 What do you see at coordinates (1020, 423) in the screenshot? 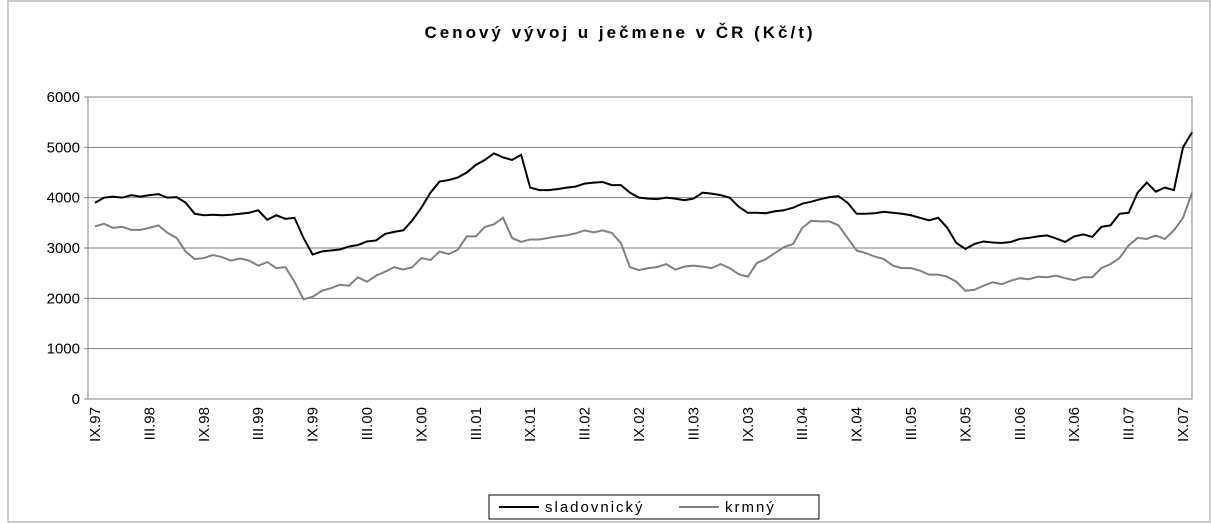
I see `x-tick-label: III.06` at bounding box center [1020, 423].